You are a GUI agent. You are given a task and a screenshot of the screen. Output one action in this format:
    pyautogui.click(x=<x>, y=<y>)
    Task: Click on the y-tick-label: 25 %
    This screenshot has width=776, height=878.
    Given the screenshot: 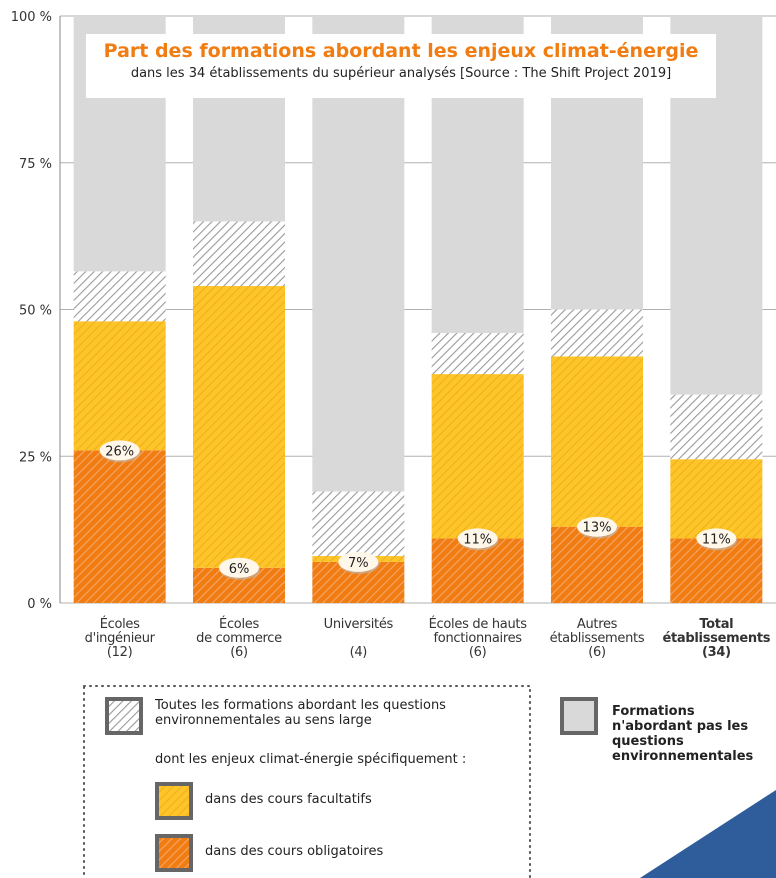 What is the action you would take?
    pyautogui.click(x=35, y=457)
    